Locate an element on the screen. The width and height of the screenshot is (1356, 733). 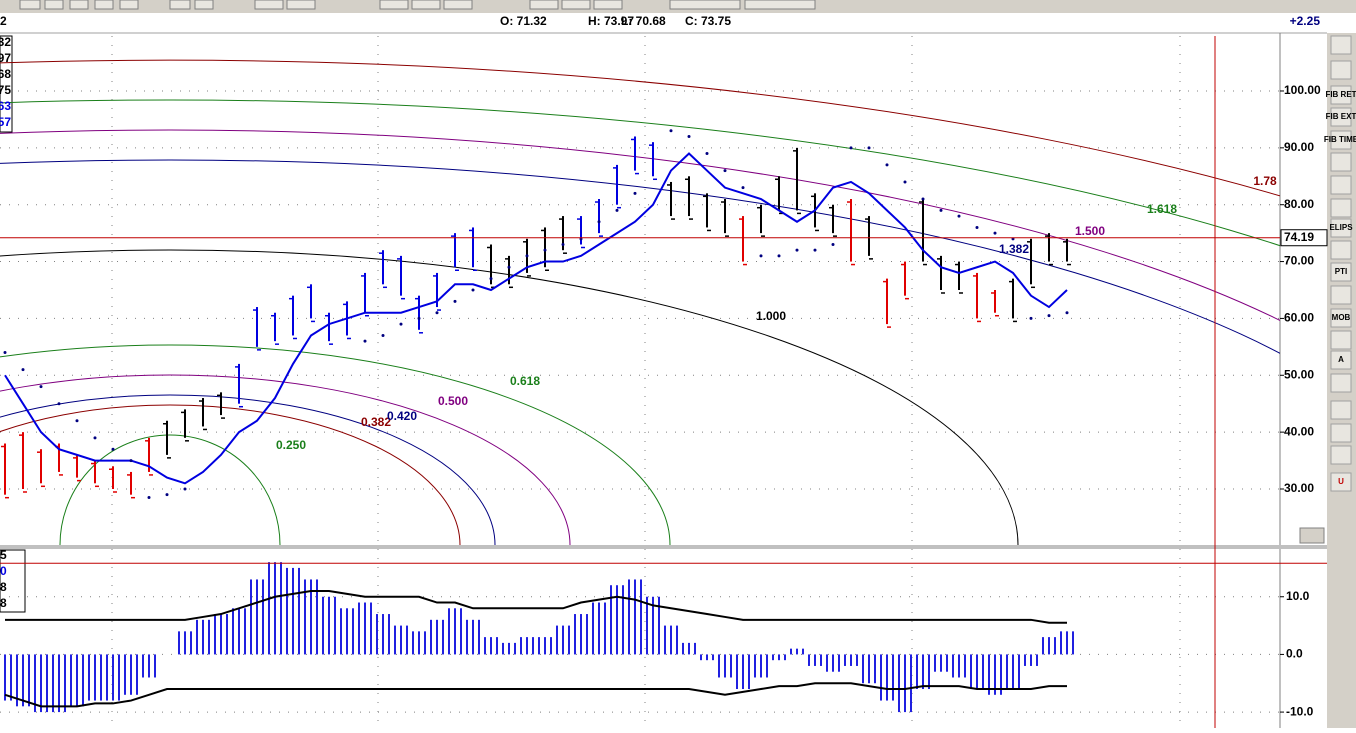
y-tick-label: 50.00 is located at coordinates (1299, 374).